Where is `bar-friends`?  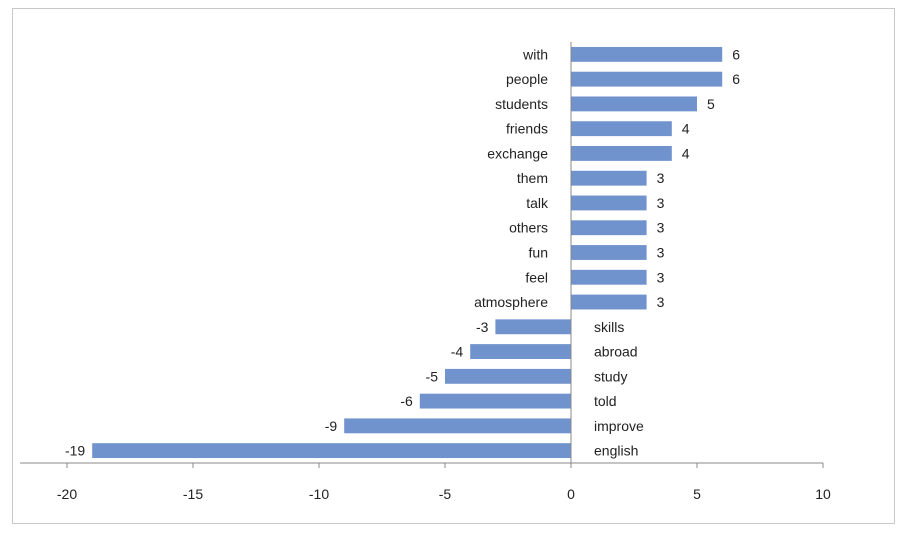 bar-friends is located at coordinates (621, 129).